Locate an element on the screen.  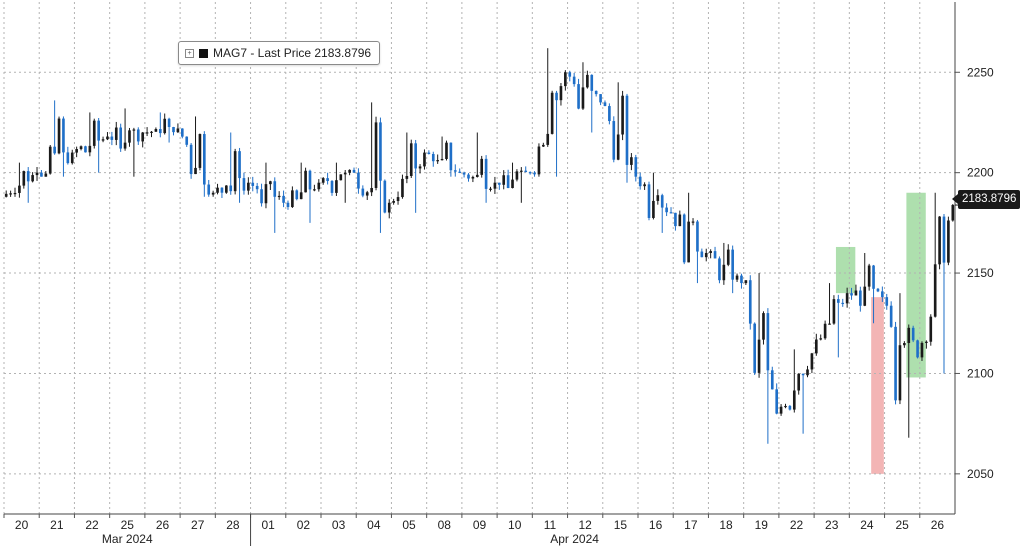
month-label: Mar 2024 is located at coordinates (127, 539).